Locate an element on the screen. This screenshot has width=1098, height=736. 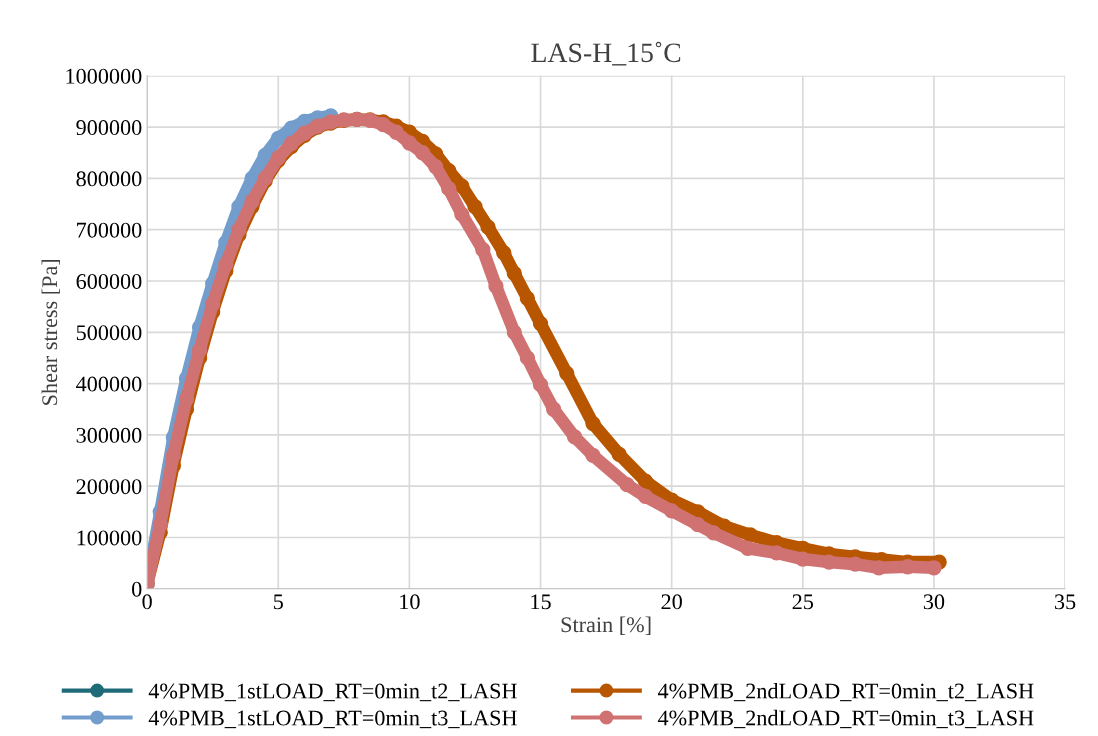
legend-label: 4%PMB_2ndLOAD_RT=0min_t3_LASH is located at coordinates (845, 719).